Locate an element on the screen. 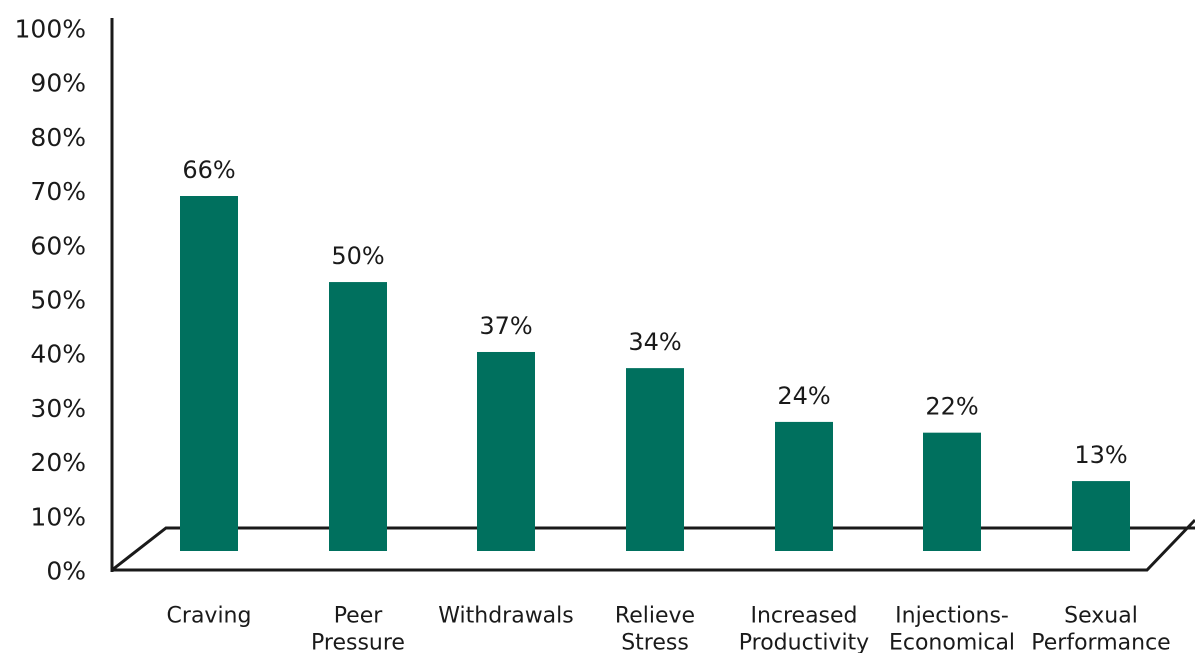  y-axis: 0% 10% 20% 30% 40% 50% 60% 70% 80% 90% 100% is located at coordinates (64, 300).